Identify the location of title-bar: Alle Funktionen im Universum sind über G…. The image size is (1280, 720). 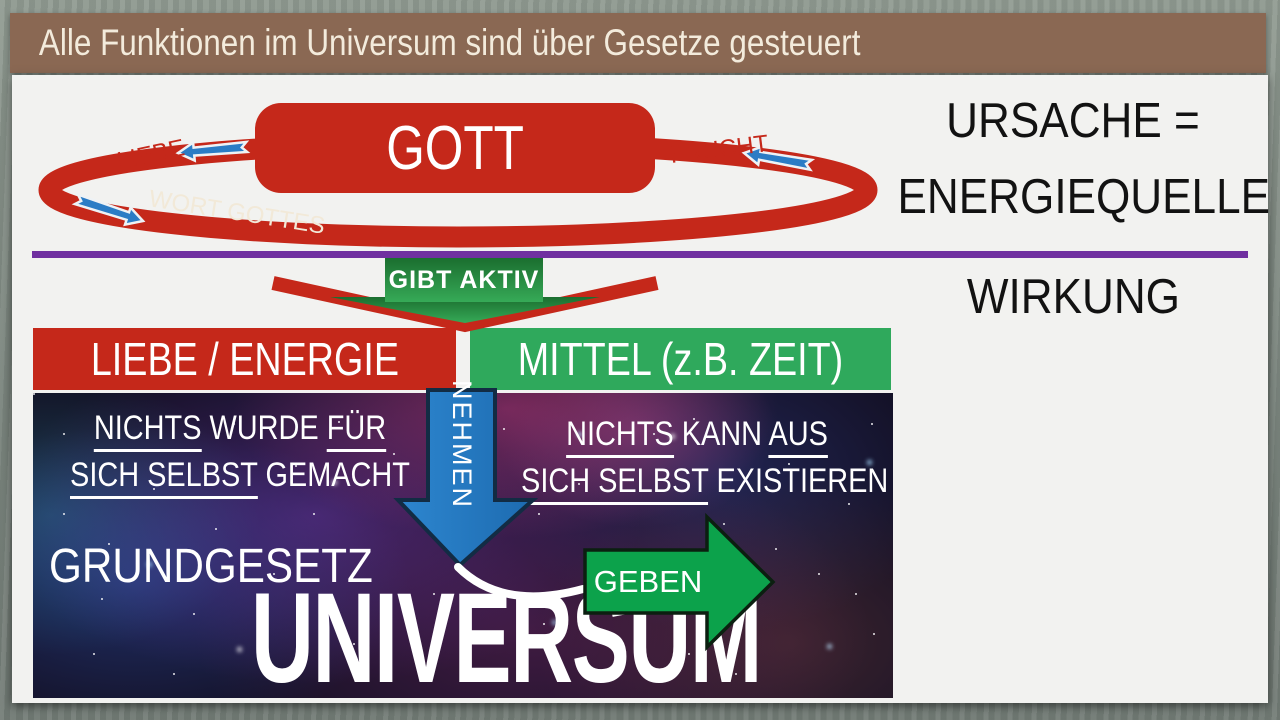
(638, 43).